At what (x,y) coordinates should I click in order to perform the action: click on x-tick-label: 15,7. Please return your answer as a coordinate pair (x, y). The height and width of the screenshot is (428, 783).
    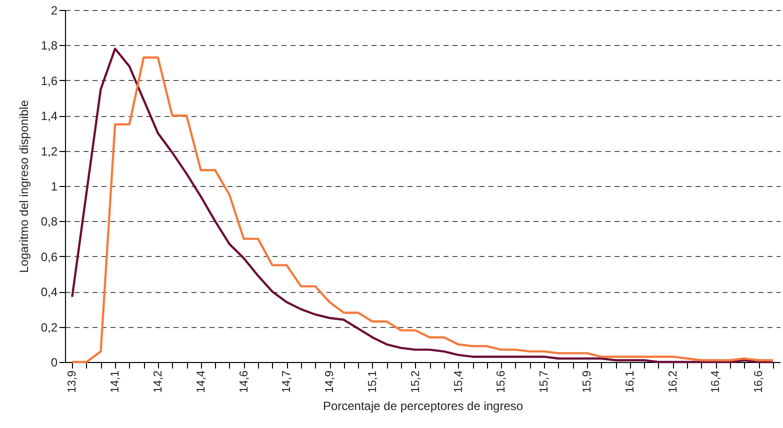
    Looking at the image, I should click on (544, 381).